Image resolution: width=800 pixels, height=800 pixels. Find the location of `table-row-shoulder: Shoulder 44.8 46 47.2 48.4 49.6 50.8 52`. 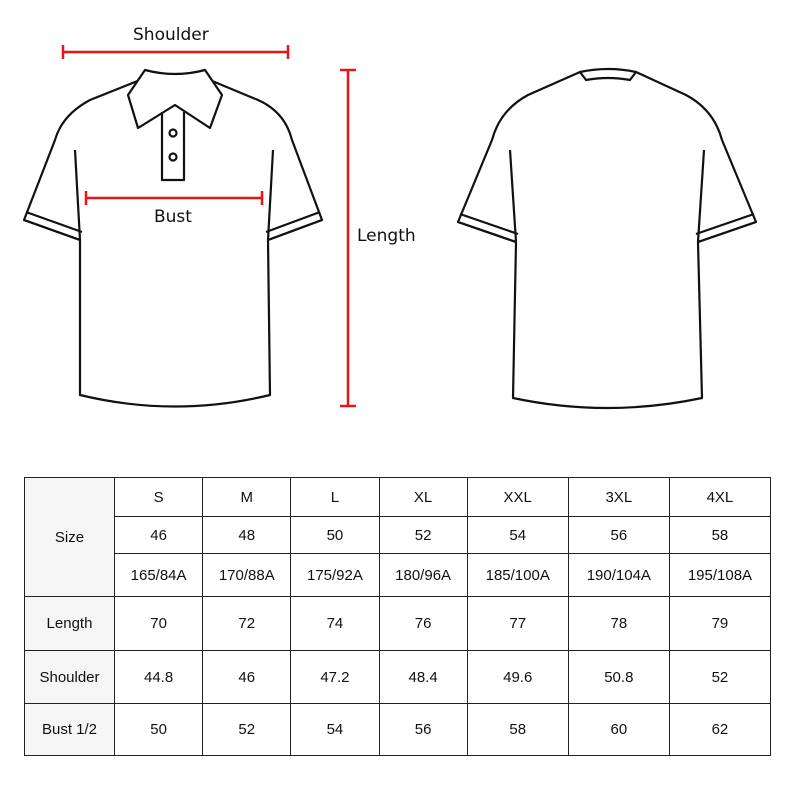

table-row-shoulder: Shoulder 44.8 46 47.2 48.4 49.6 50.8 52 is located at coordinates (398, 677).